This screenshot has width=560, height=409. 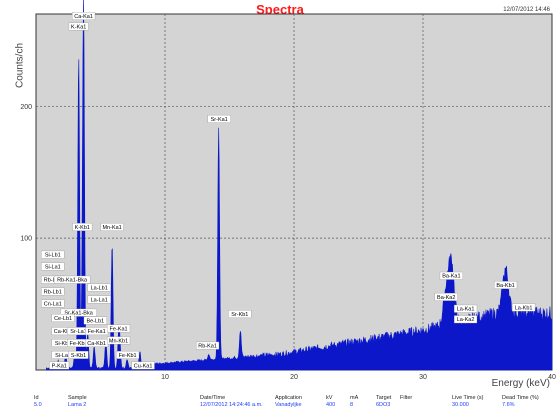 What do you see at coordinates (352, 405) in the screenshot?
I see `value-ma: 8` at bounding box center [352, 405].